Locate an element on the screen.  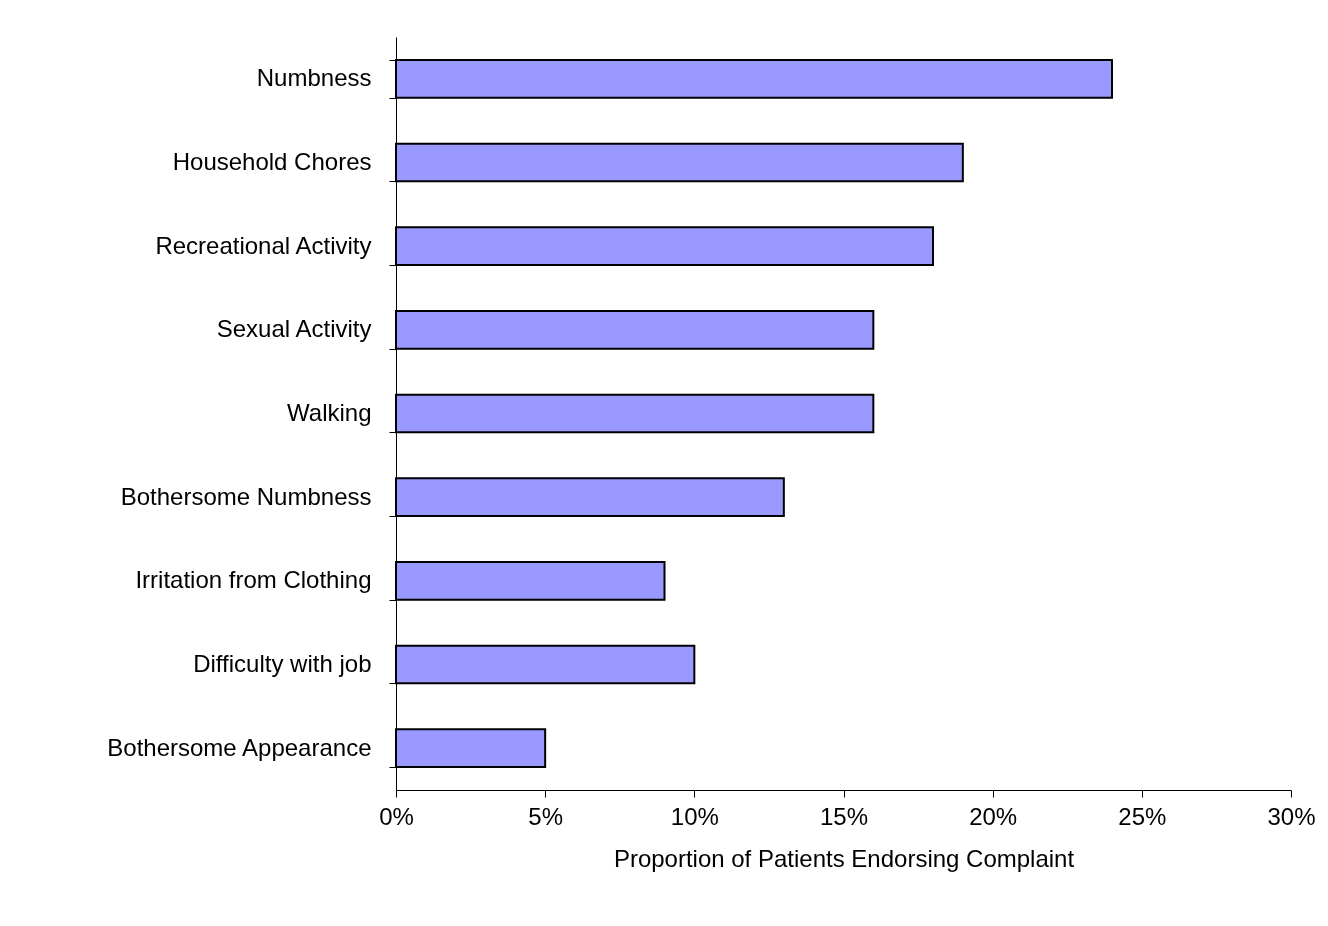
x-tick-label: 15% is located at coordinates (844, 816).